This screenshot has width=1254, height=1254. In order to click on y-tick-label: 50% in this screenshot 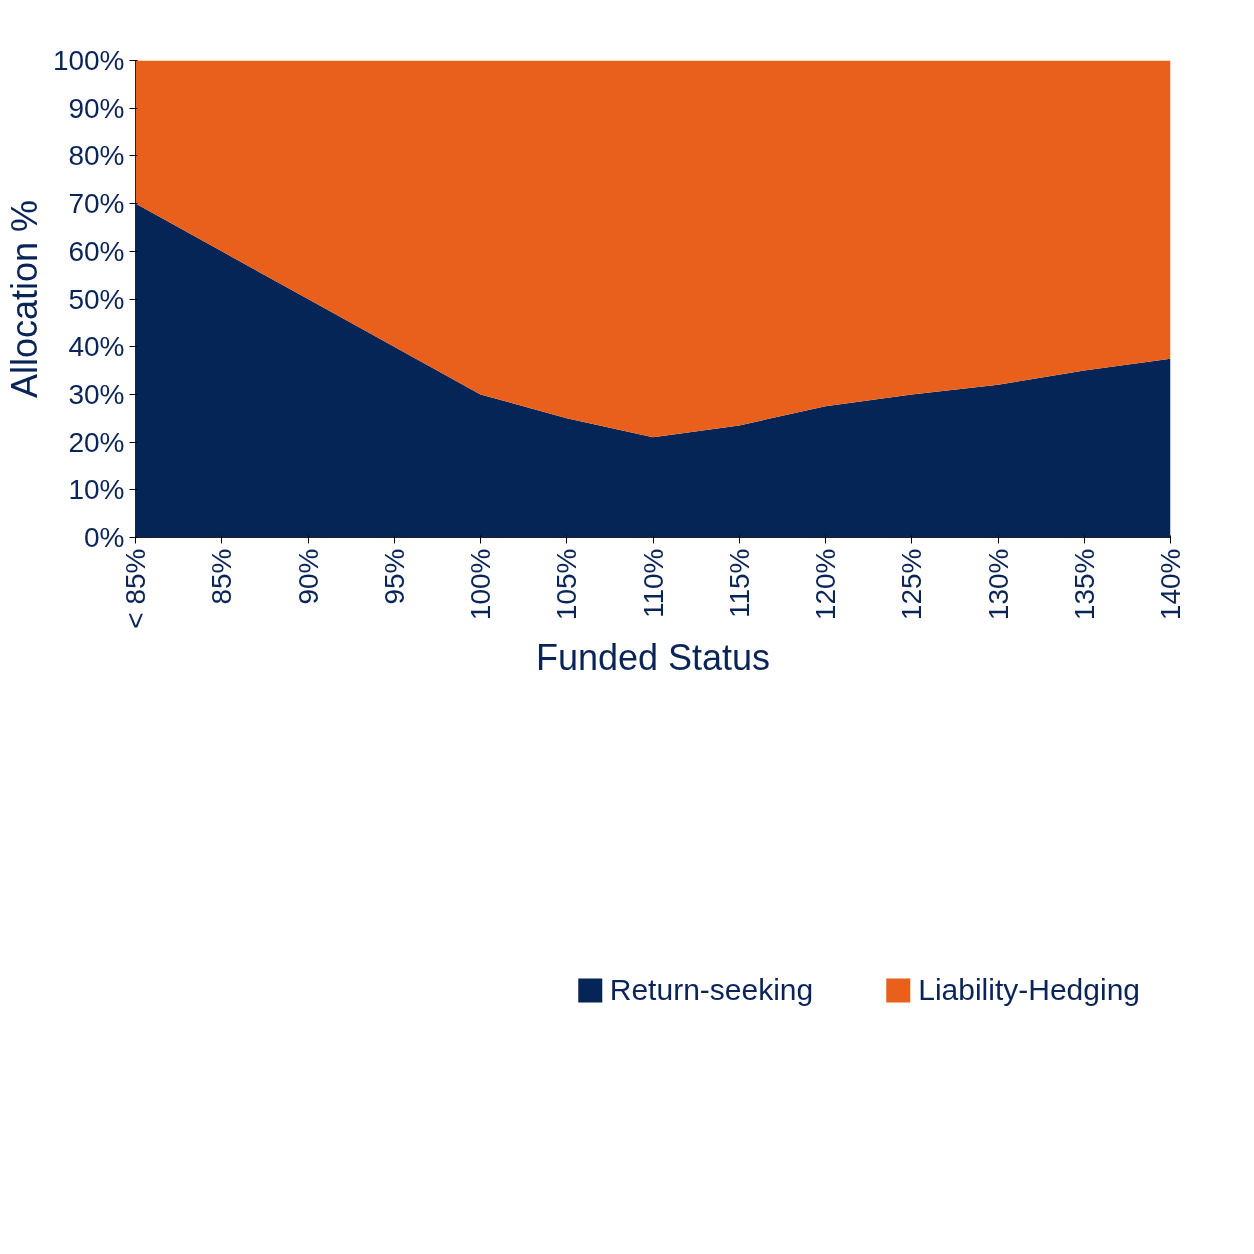, I will do `click(96, 299)`.